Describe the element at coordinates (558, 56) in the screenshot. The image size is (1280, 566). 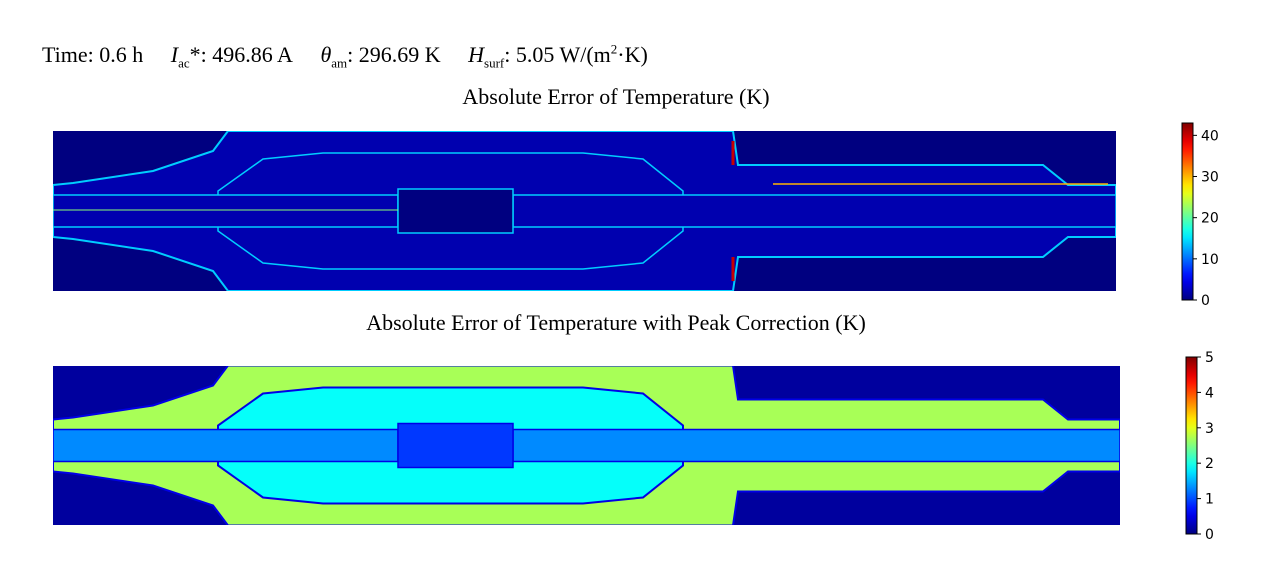
I see `surface-coefficient-label: Hsurf: 5.05 W/(m2·K)` at that location.